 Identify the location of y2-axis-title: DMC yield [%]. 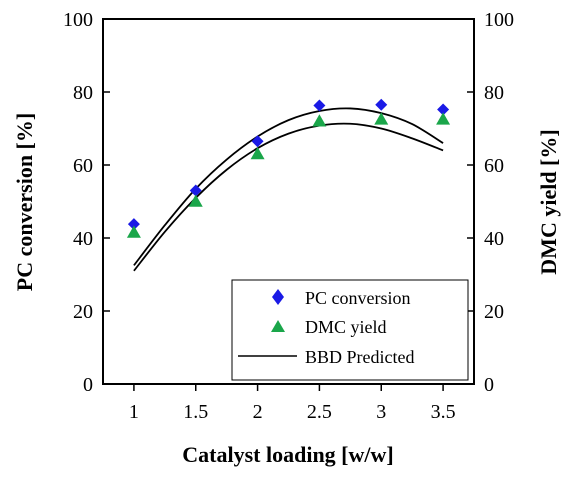
(548, 201).